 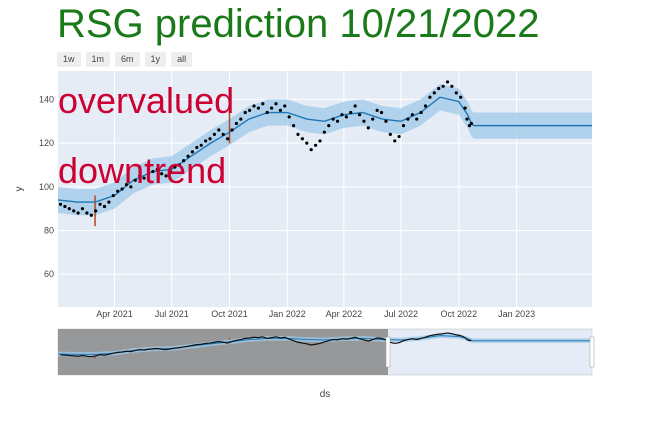 What do you see at coordinates (46, 186) in the screenshot?
I see `y-tick-labels: 60 80 100 120 140` at bounding box center [46, 186].